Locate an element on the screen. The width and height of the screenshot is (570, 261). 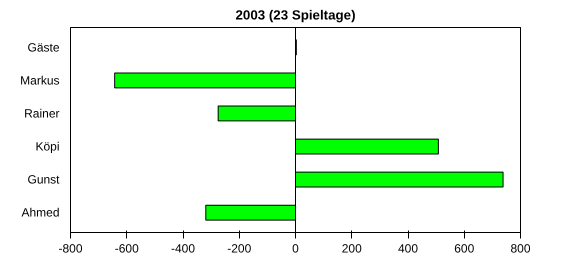
x-tick-label: -400 is located at coordinates (183, 249).